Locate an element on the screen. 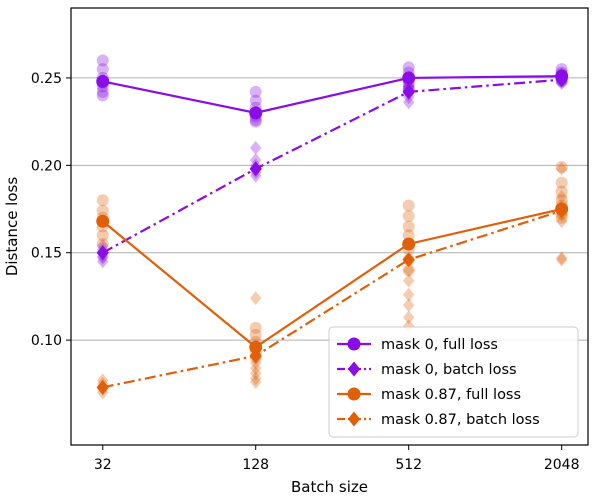  x-tick-label: 32 is located at coordinates (103, 465).